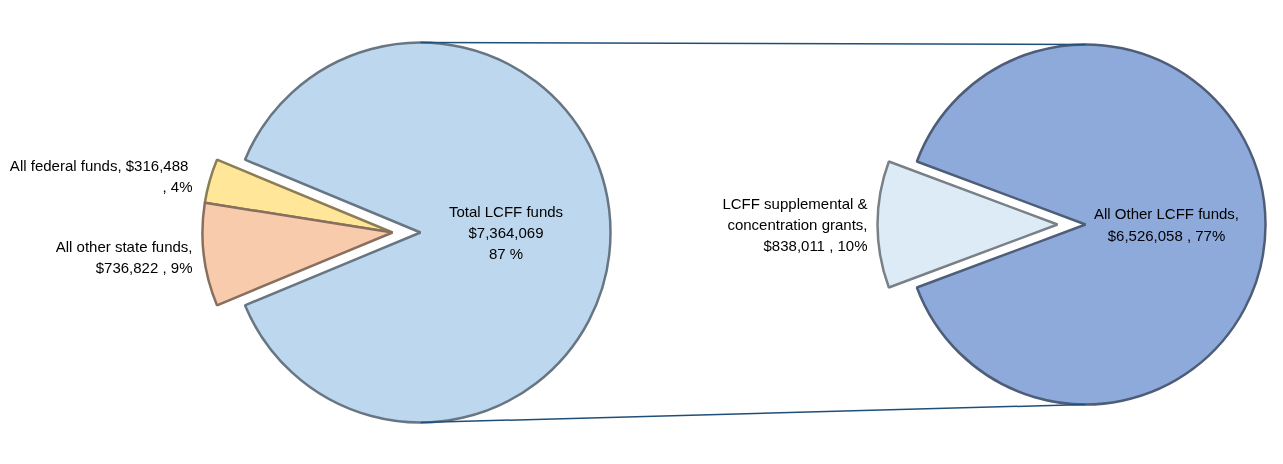 The image size is (1283, 464). I want to click on data-label: $7,364,069 87 %, so click(506, 243).